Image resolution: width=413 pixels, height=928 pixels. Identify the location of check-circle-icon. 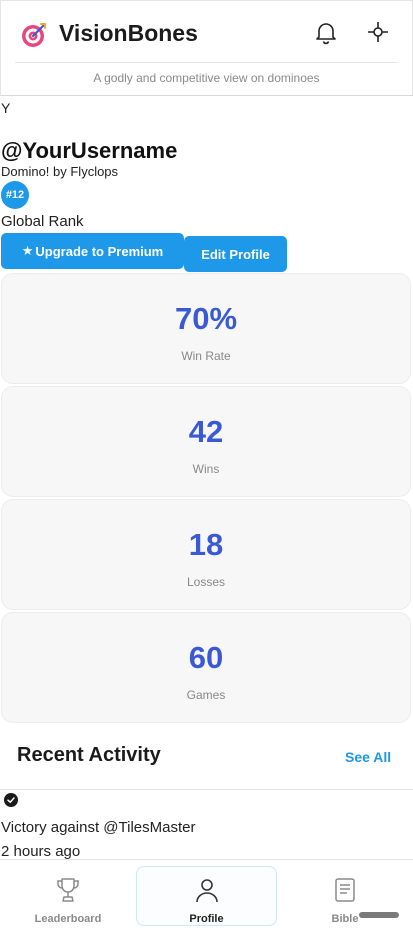
(11, 800).